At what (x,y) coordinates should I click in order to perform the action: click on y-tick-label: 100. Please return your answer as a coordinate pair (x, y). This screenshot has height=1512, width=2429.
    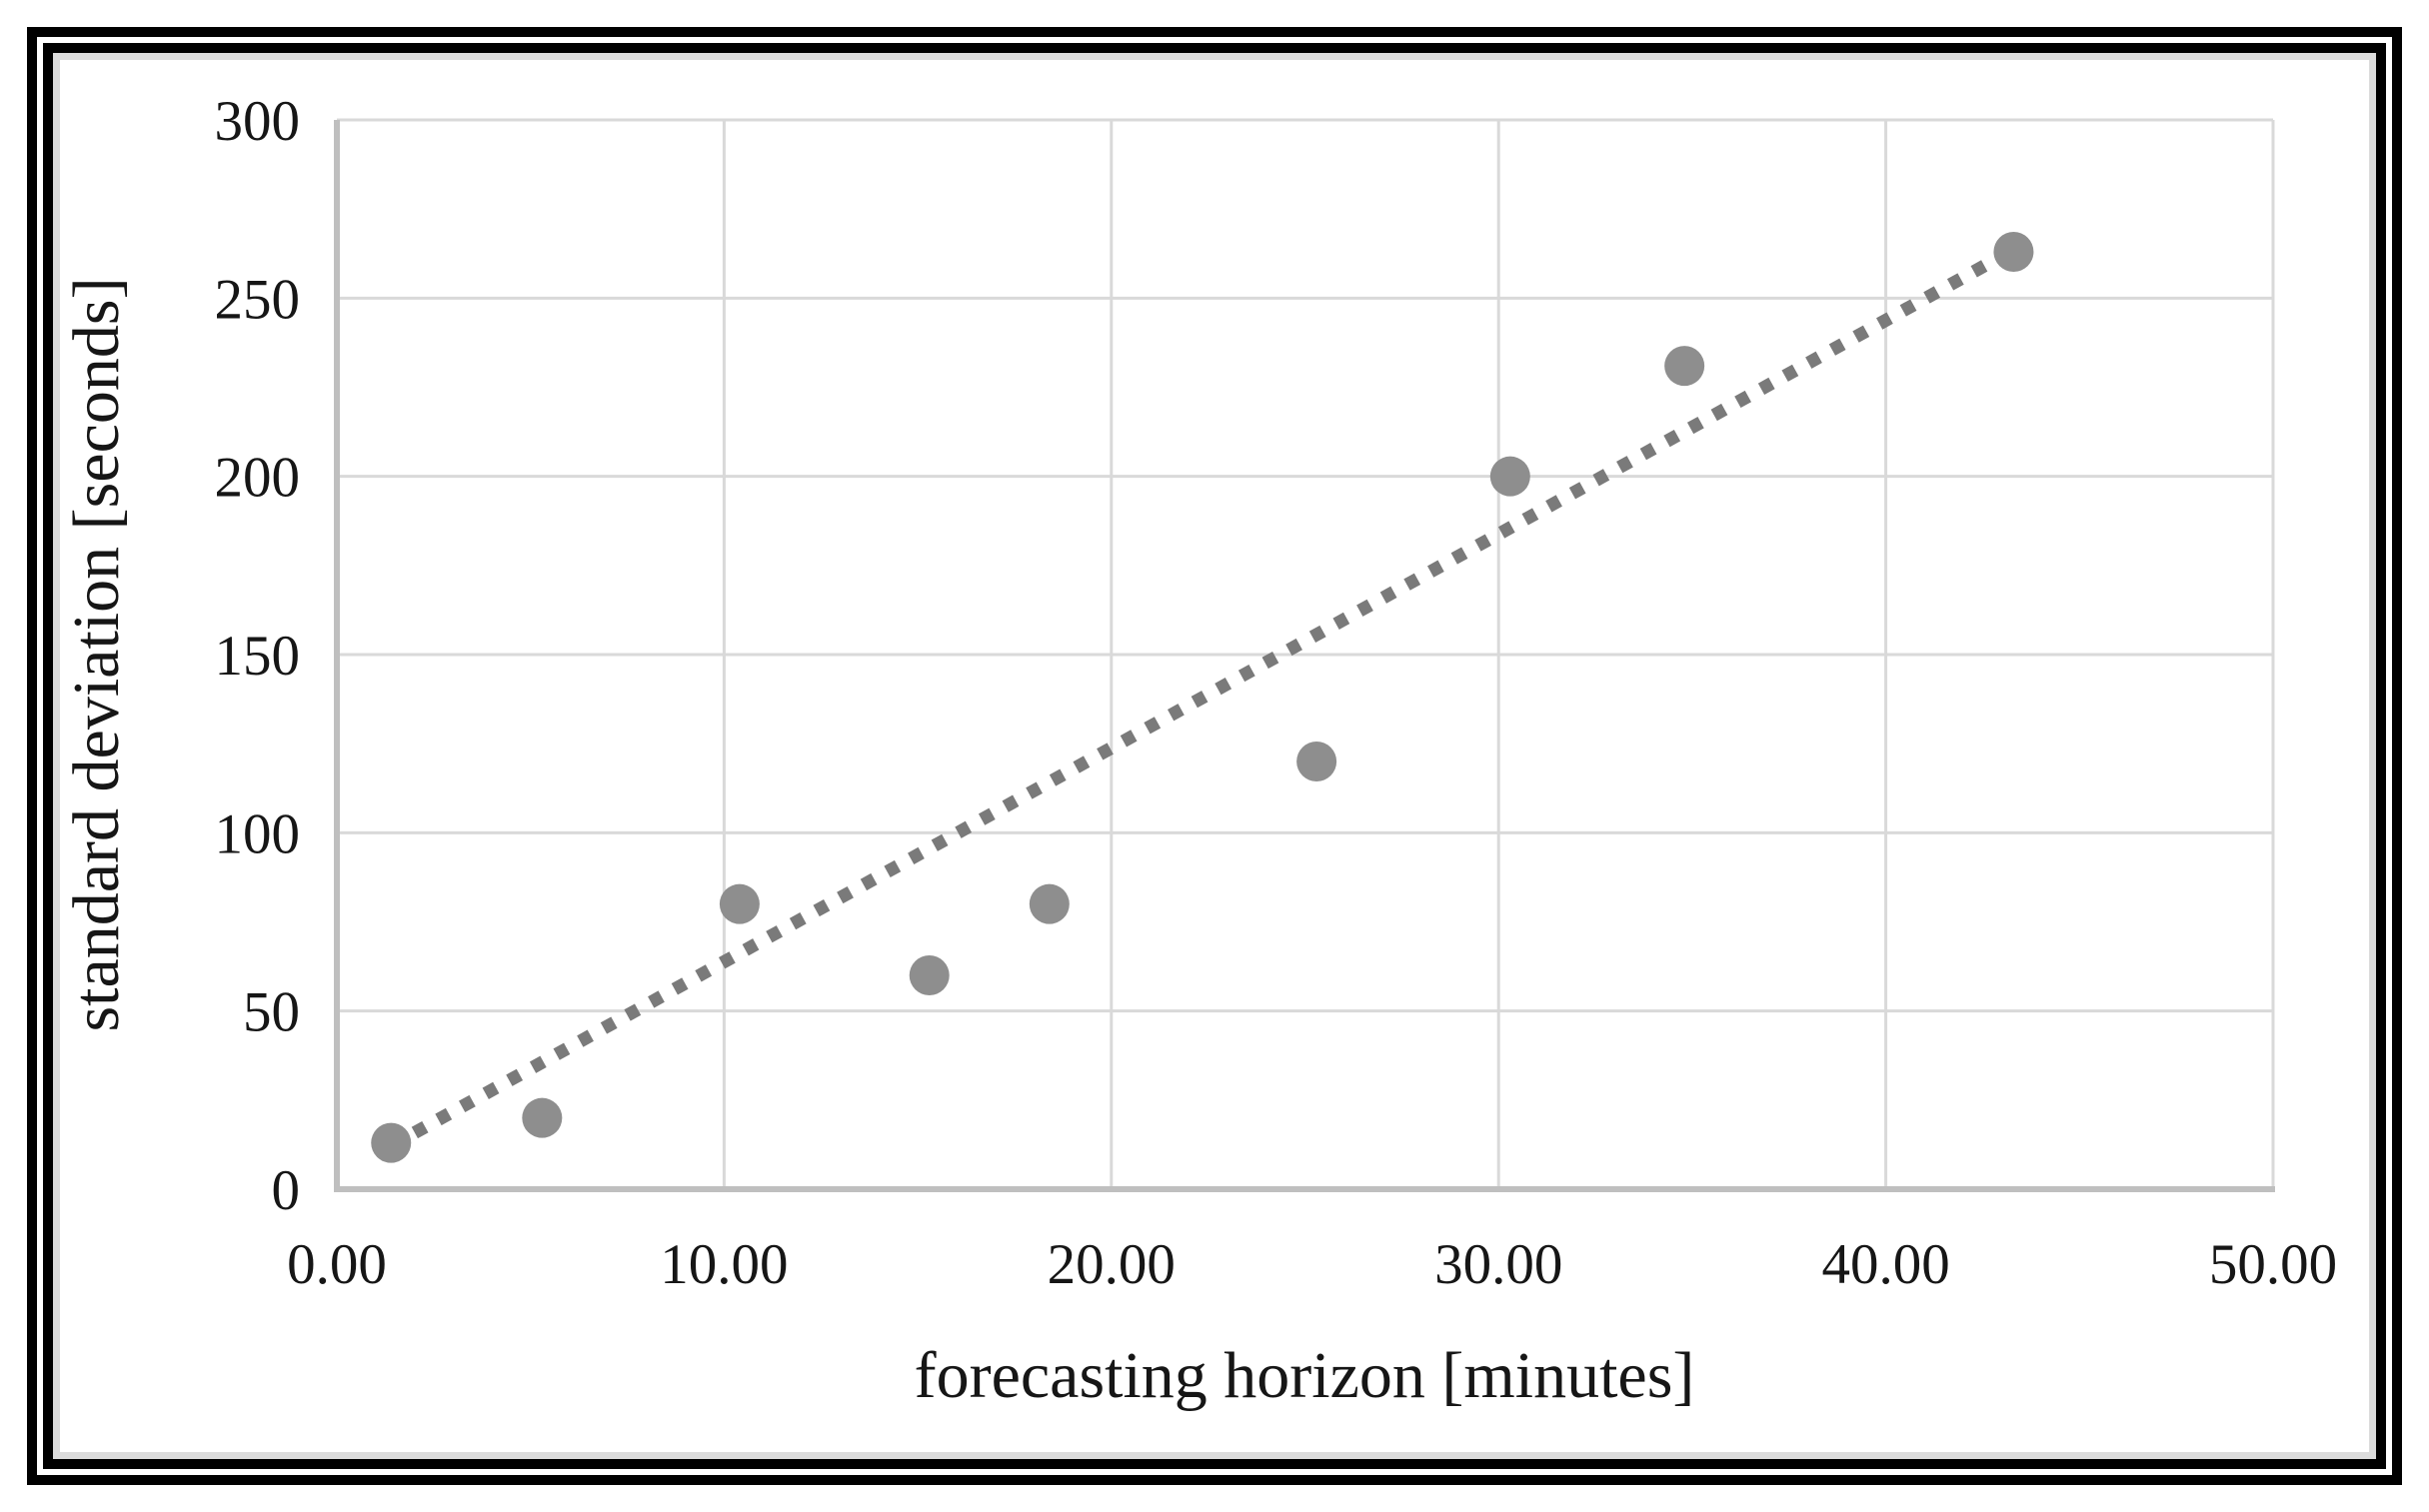
    Looking at the image, I should click on (258, 833).